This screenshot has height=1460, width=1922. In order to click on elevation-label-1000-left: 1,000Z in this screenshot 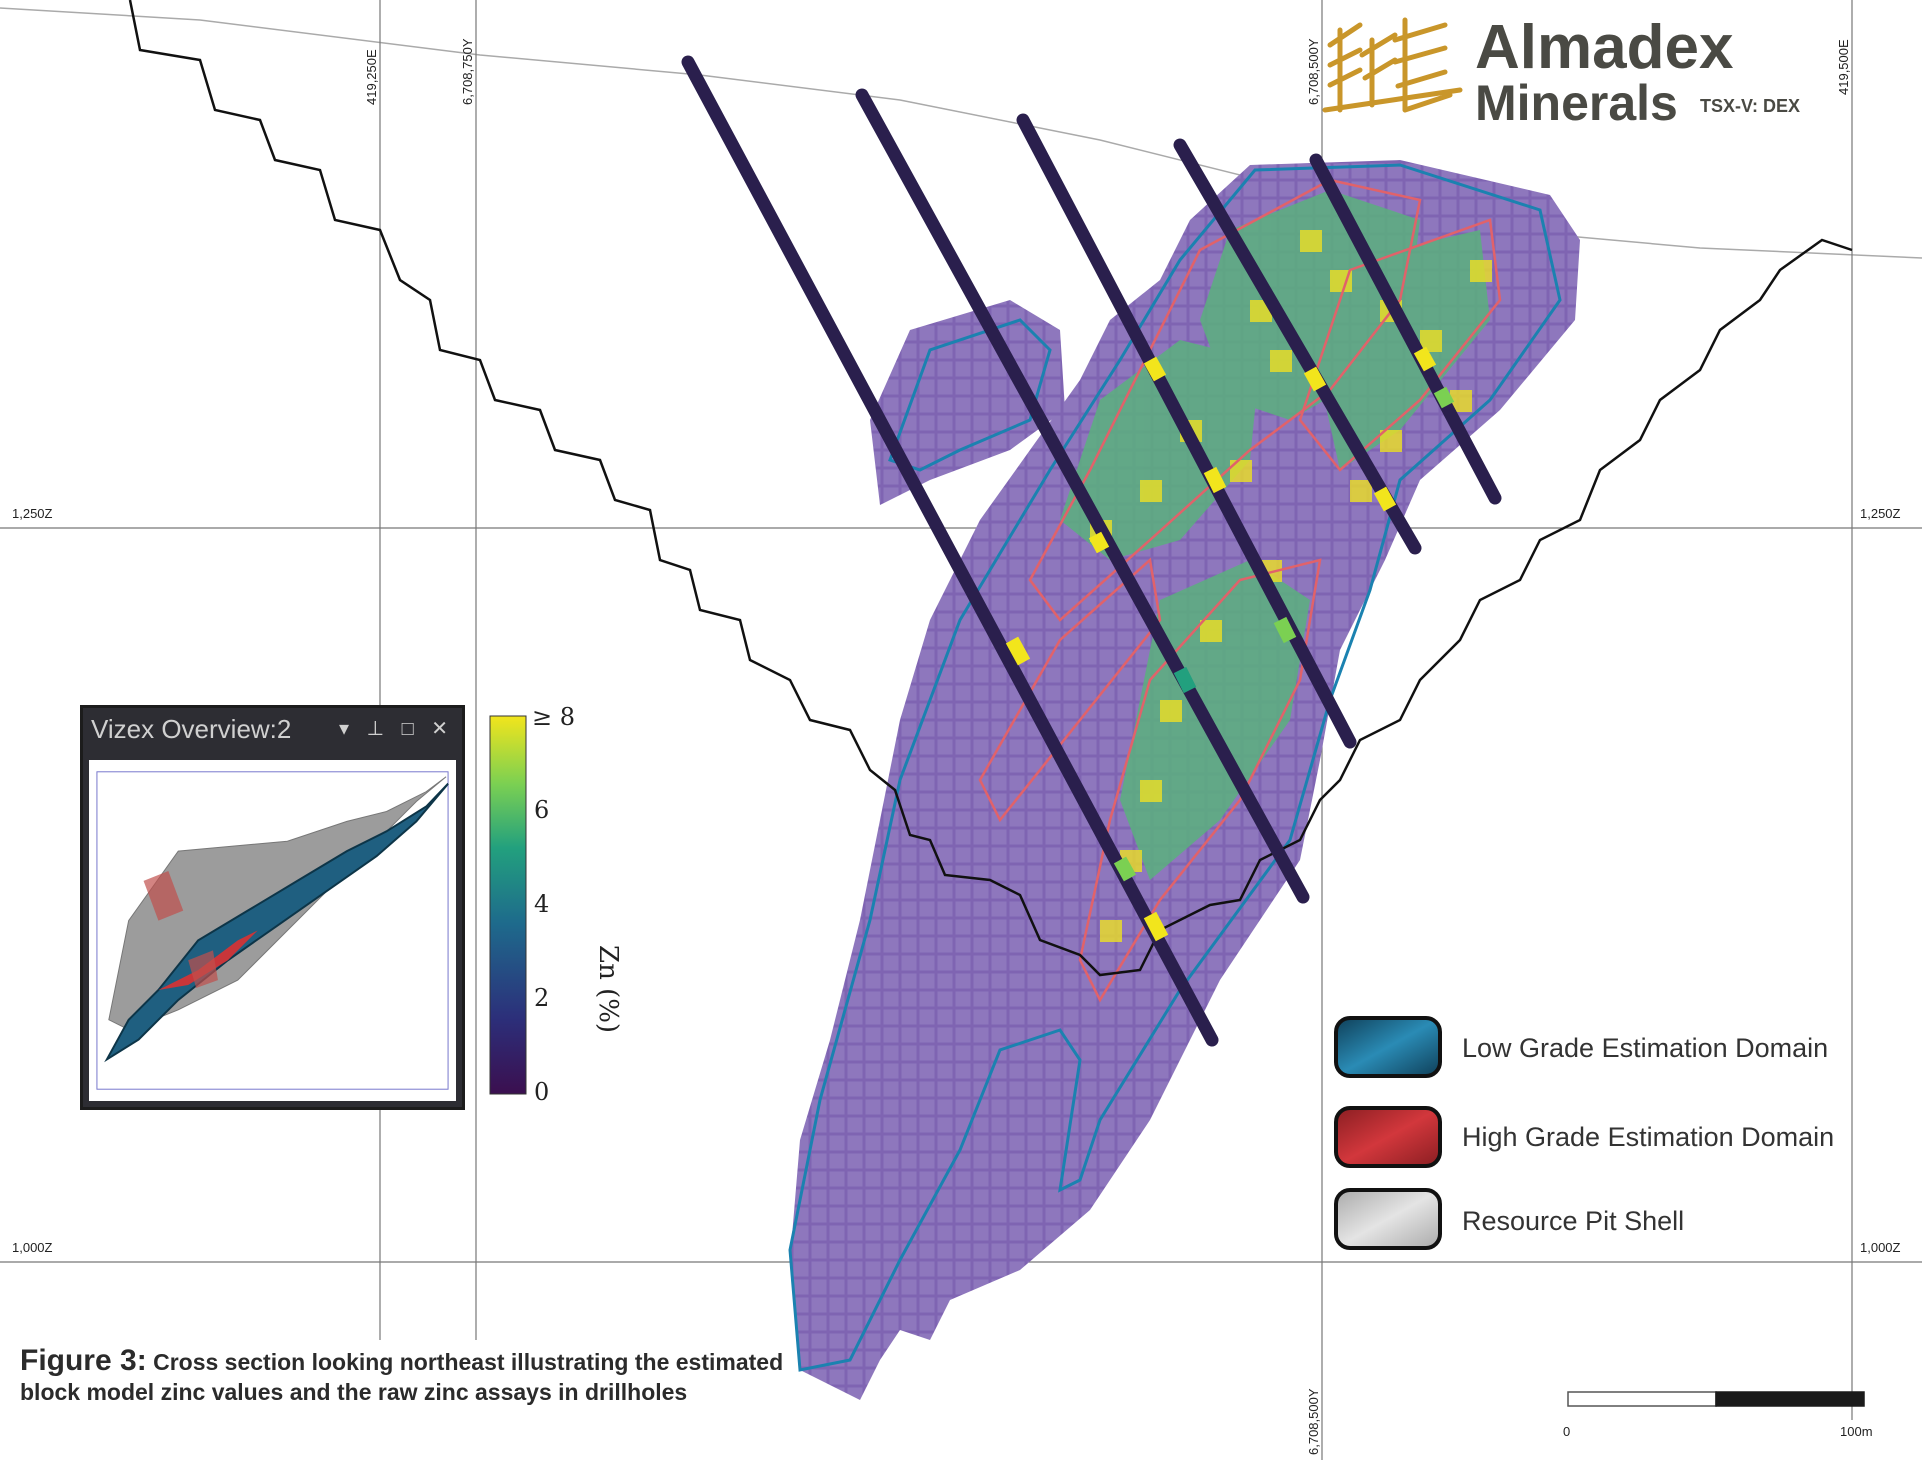, I will do `click(32, 1247)`.